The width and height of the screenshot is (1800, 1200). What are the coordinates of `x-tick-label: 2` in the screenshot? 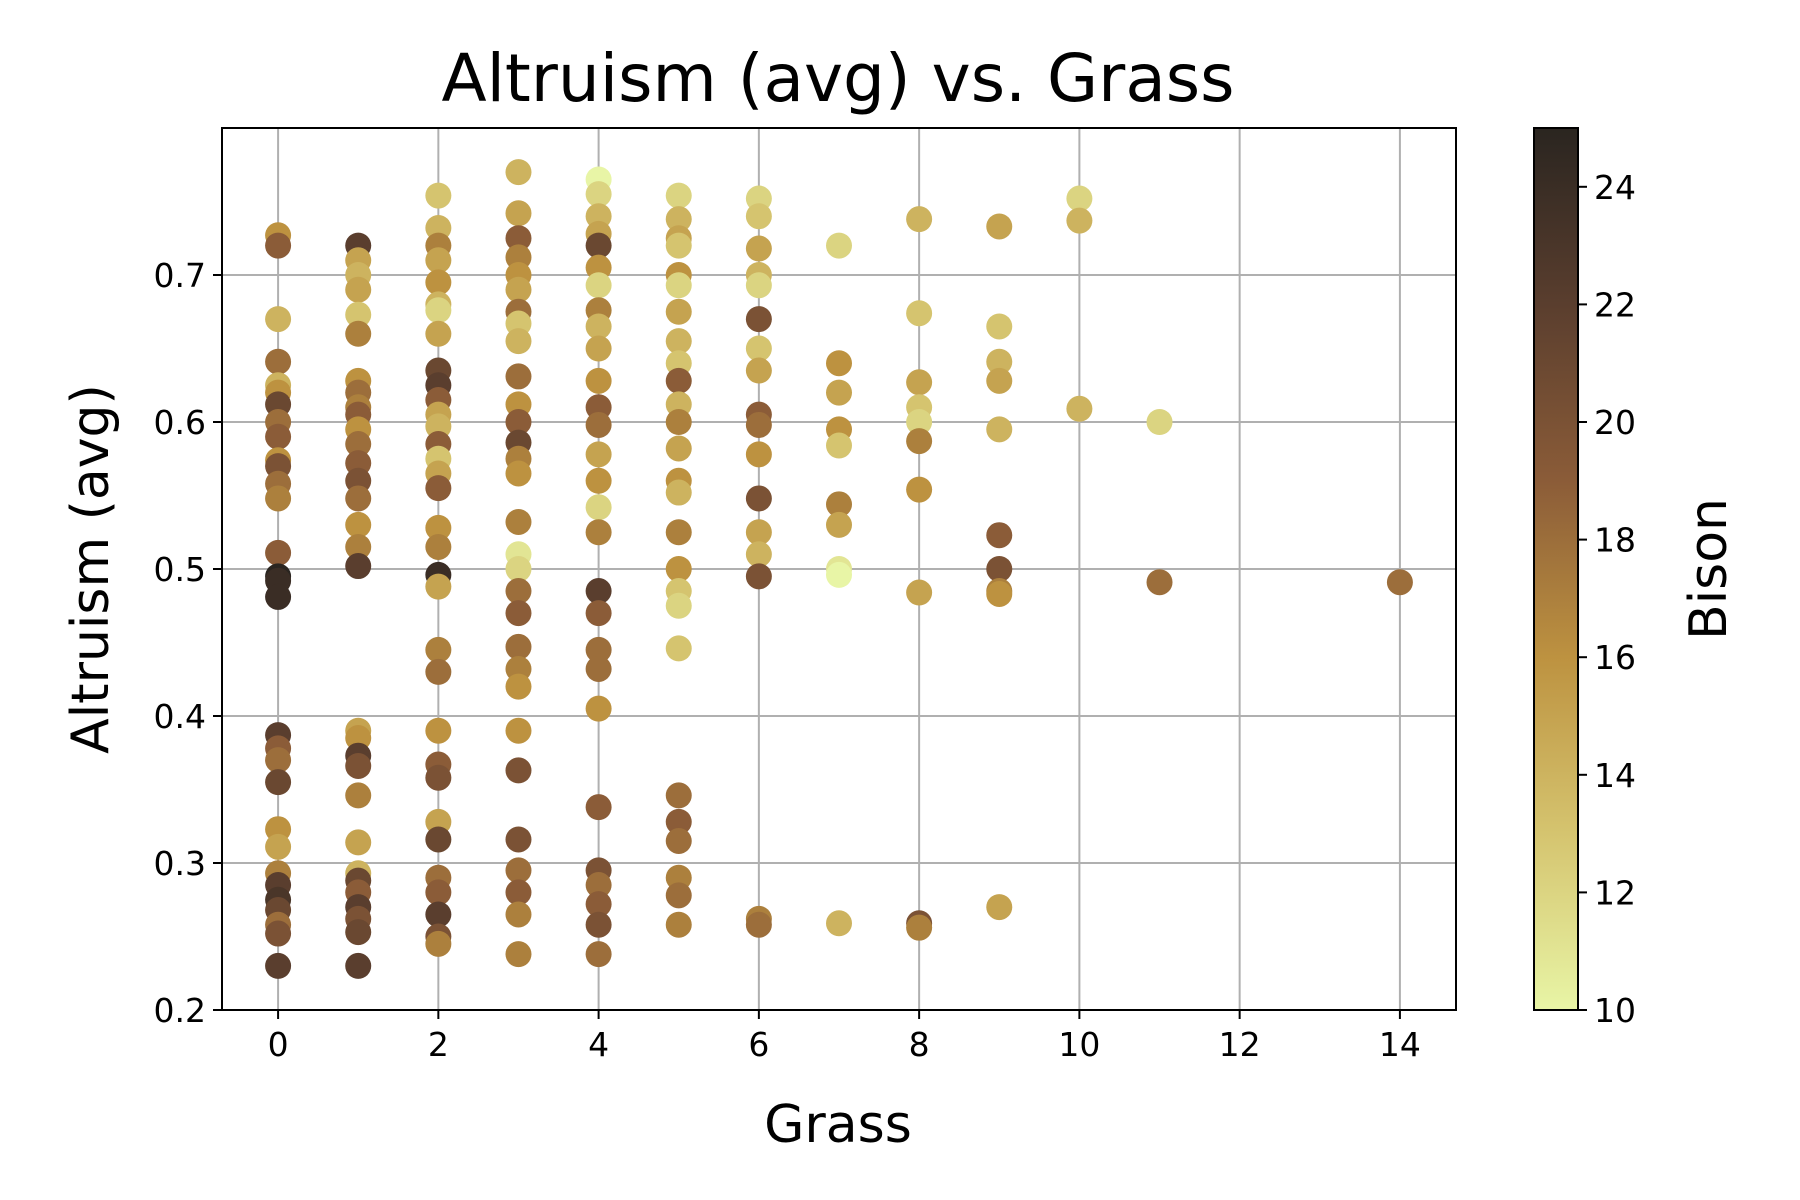 It's located at (438, 1044).